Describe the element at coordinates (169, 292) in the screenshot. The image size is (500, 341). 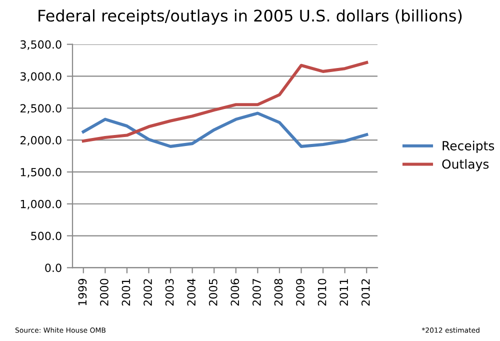
I see `x-tick-label: 2003` at that location.